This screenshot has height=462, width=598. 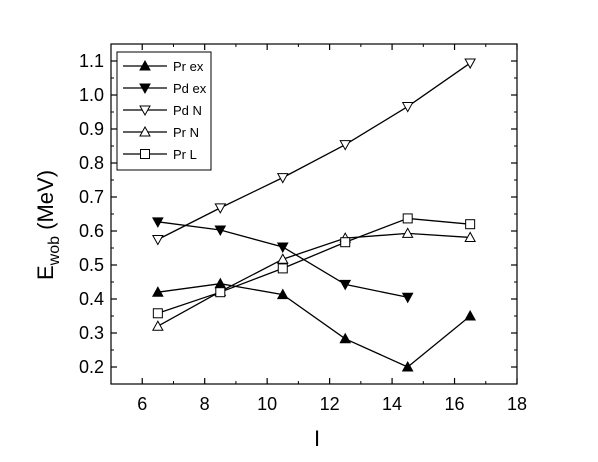 I want to click on legend-label: Pd N, so click(x=187, y=110).